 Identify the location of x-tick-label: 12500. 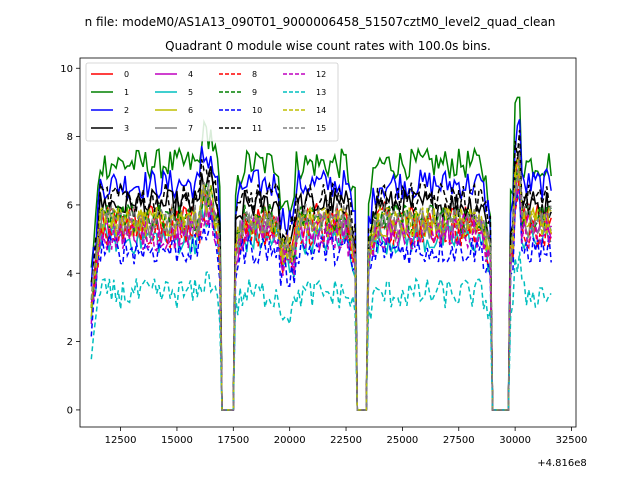
(121, 440).